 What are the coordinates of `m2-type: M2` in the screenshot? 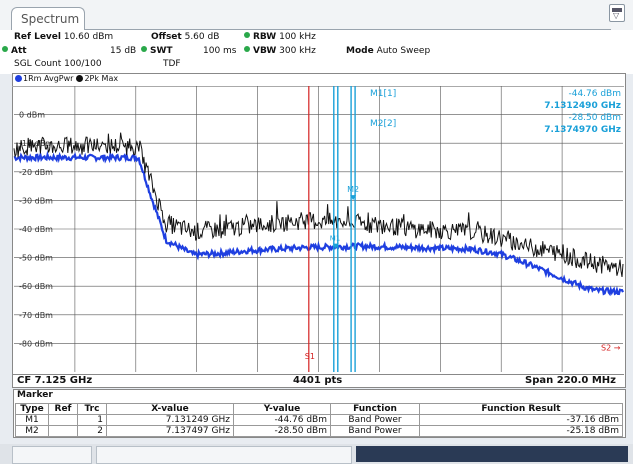 It's located at (32, 431).